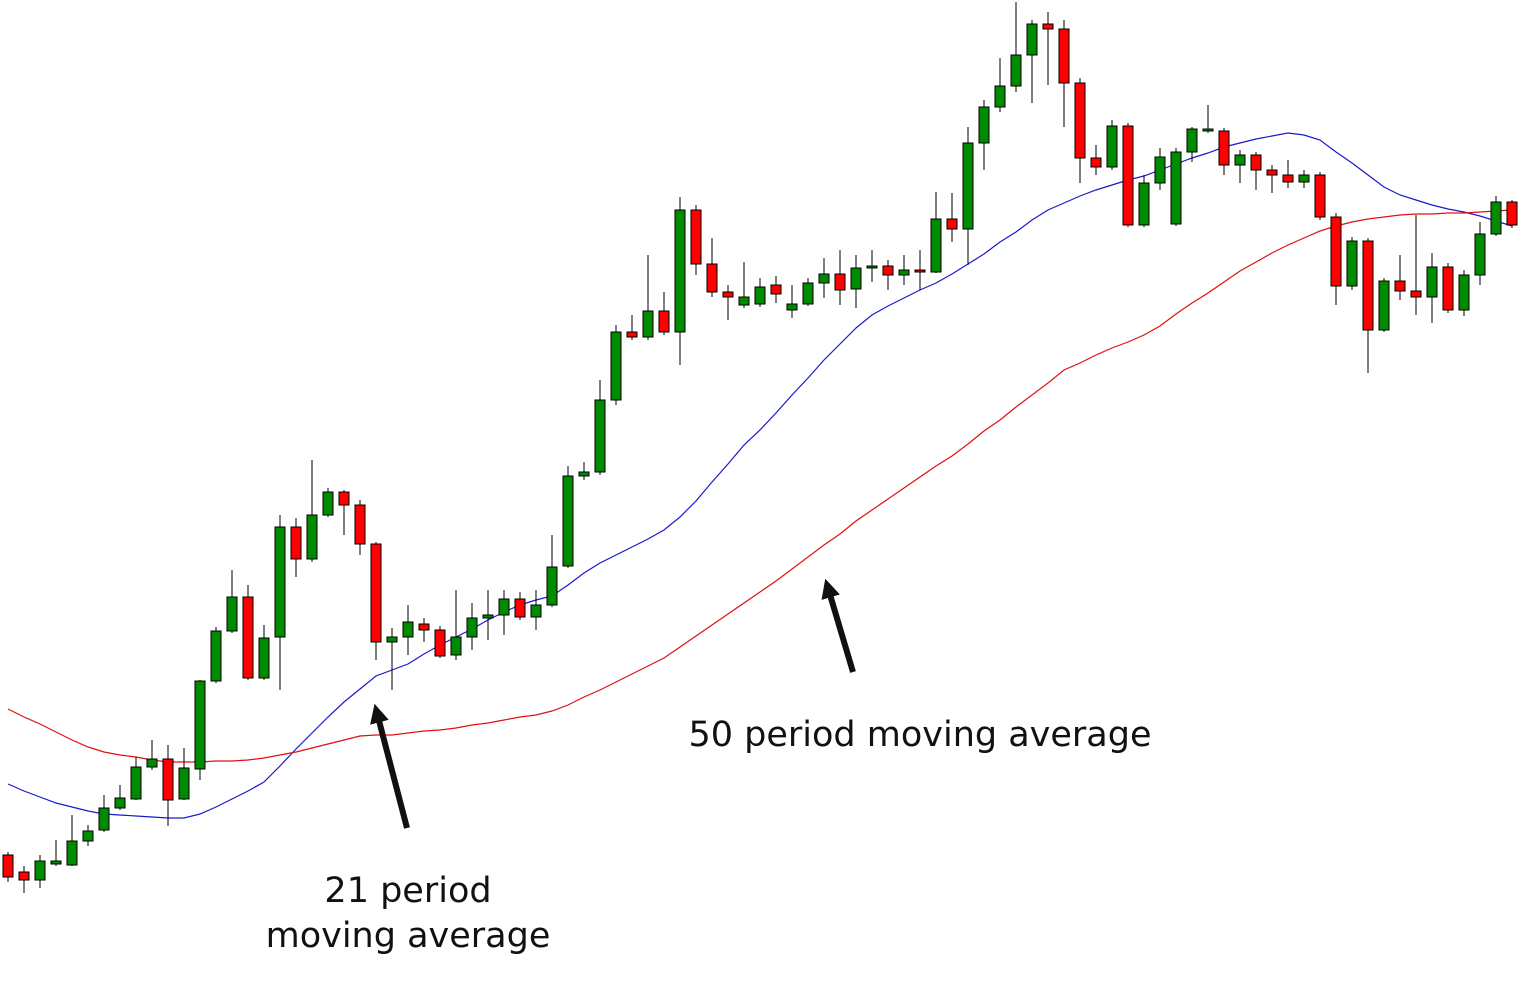 The height and width of the screenshot is (995, 1521). What do you see at coordinates (408, 936) in the screenshot?
I see `annotation: moving average` at bounding box center [408, 936].